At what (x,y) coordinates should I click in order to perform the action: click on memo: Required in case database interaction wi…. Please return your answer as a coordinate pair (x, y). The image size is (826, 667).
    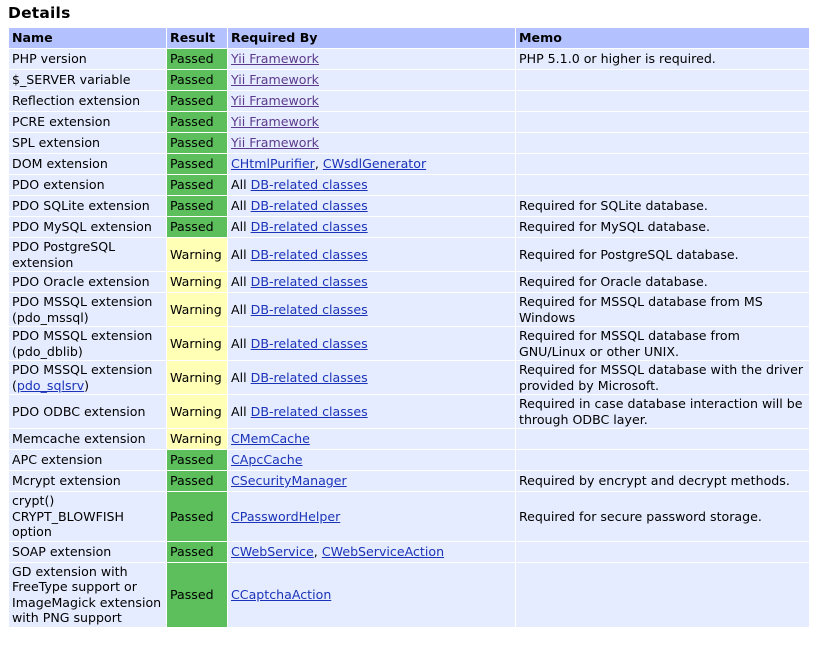
    Looking at the image, I should click on (662, 411).